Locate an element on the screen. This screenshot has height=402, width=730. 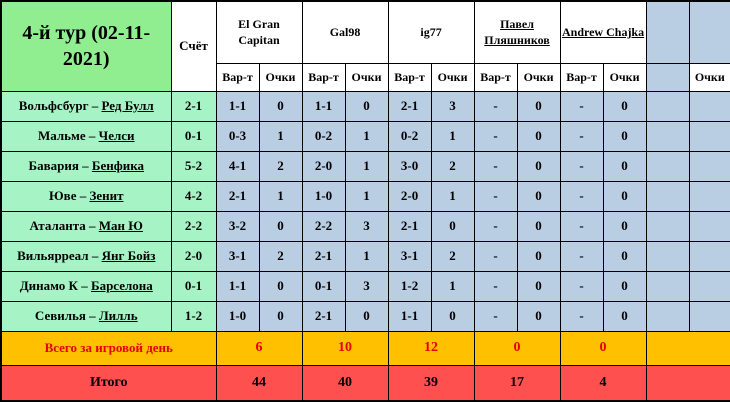
player-name: Павел Пляшников is located at coordinates (517, 32).